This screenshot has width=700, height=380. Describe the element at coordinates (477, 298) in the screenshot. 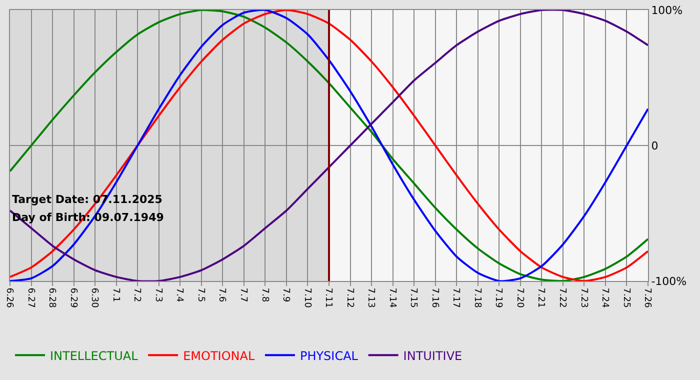

I see `x-tick-label: 7.18` at that location.